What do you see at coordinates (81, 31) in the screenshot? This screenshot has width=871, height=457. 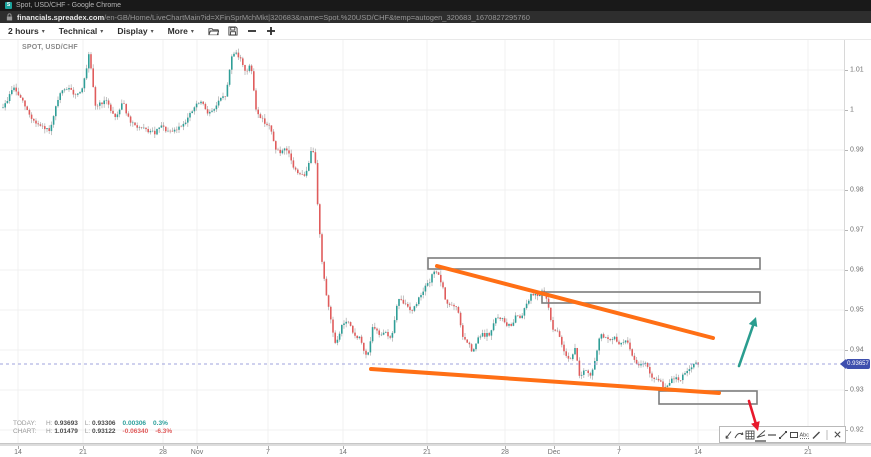 I see `technical-dropdown: Technical ▾` at bounding box center [81, 31].